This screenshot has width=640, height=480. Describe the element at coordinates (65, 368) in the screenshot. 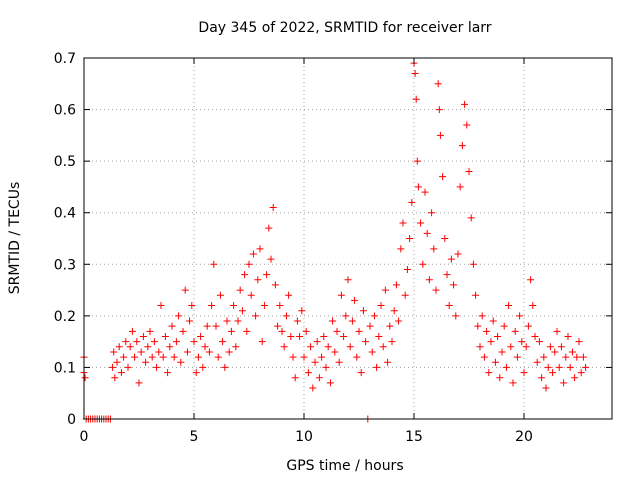

I see `y-tick-label: 0.1` at that location.